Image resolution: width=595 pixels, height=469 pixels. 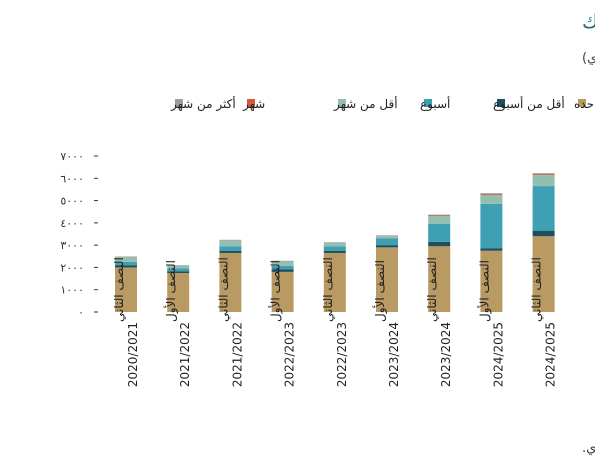 I want to click on x-tick-year: 2021/2022, so click(x=237, y=354).